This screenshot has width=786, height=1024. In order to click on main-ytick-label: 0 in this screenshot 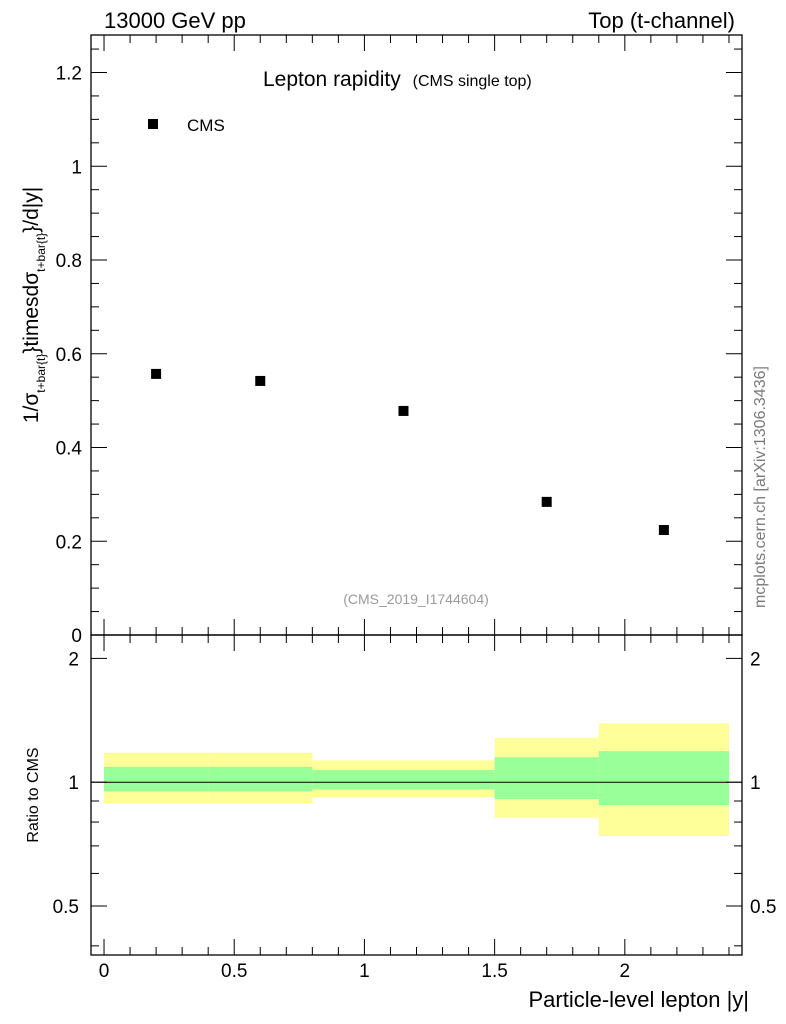, I will do `click(76, 636)`.